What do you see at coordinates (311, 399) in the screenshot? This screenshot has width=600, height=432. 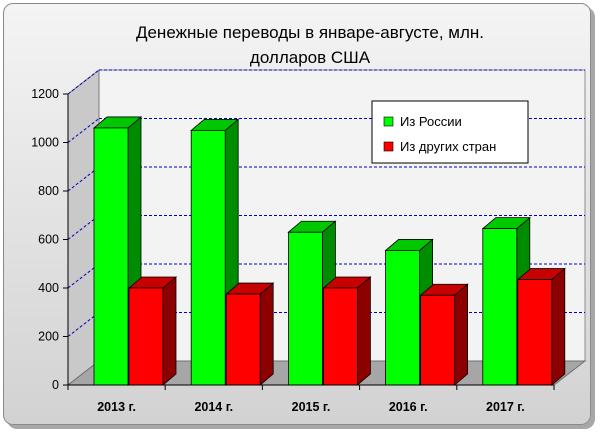 I see `x-axis: 2013 г. 2014 г. 2015 г. 2016 г. 2017 г.` at bounding box center [311, 399].